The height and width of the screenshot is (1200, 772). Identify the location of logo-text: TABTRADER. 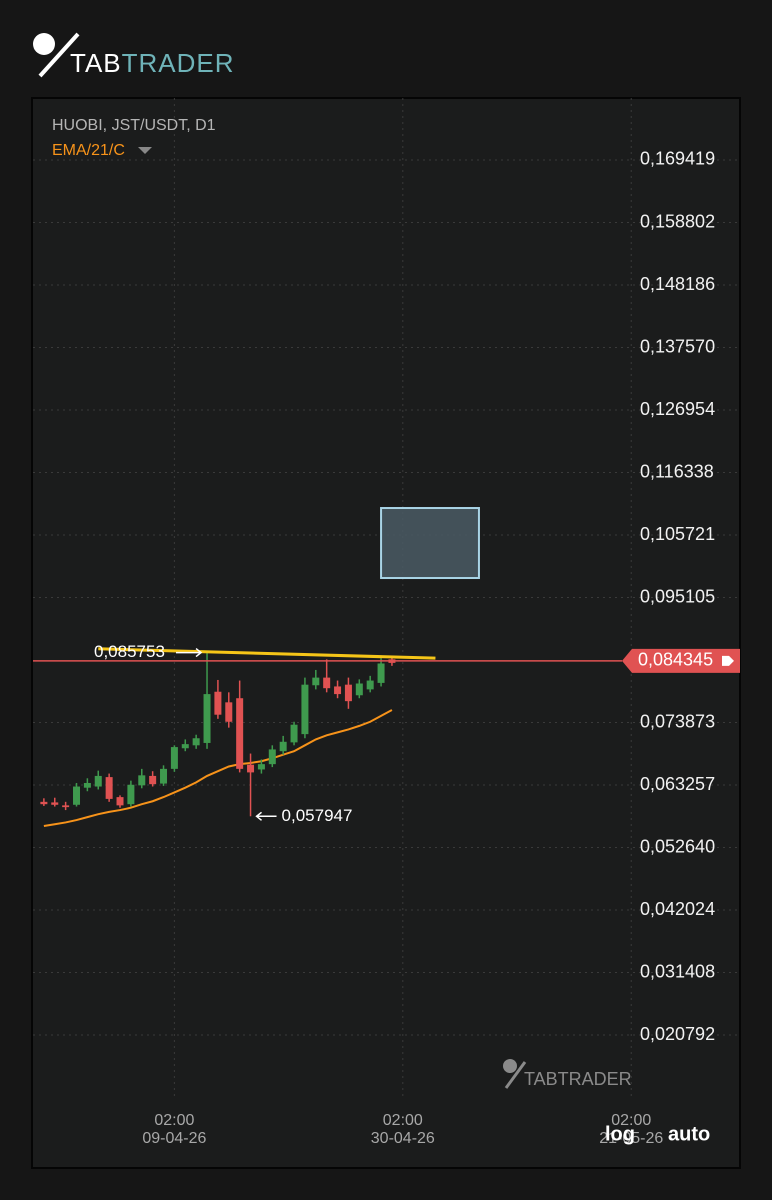
(152, 63).